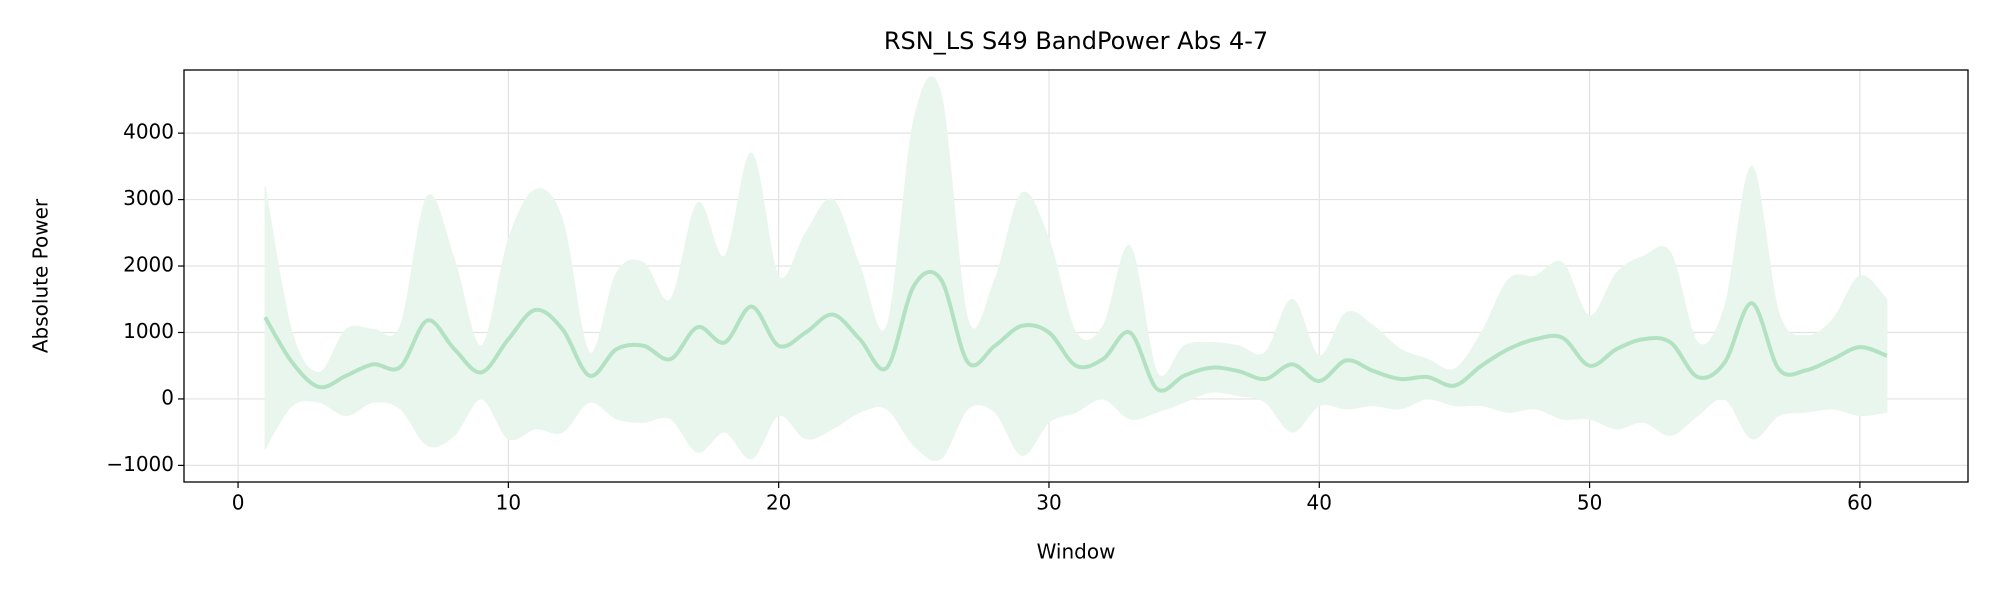  I want to click on y-tick-label: −1000, so click(140, 464).